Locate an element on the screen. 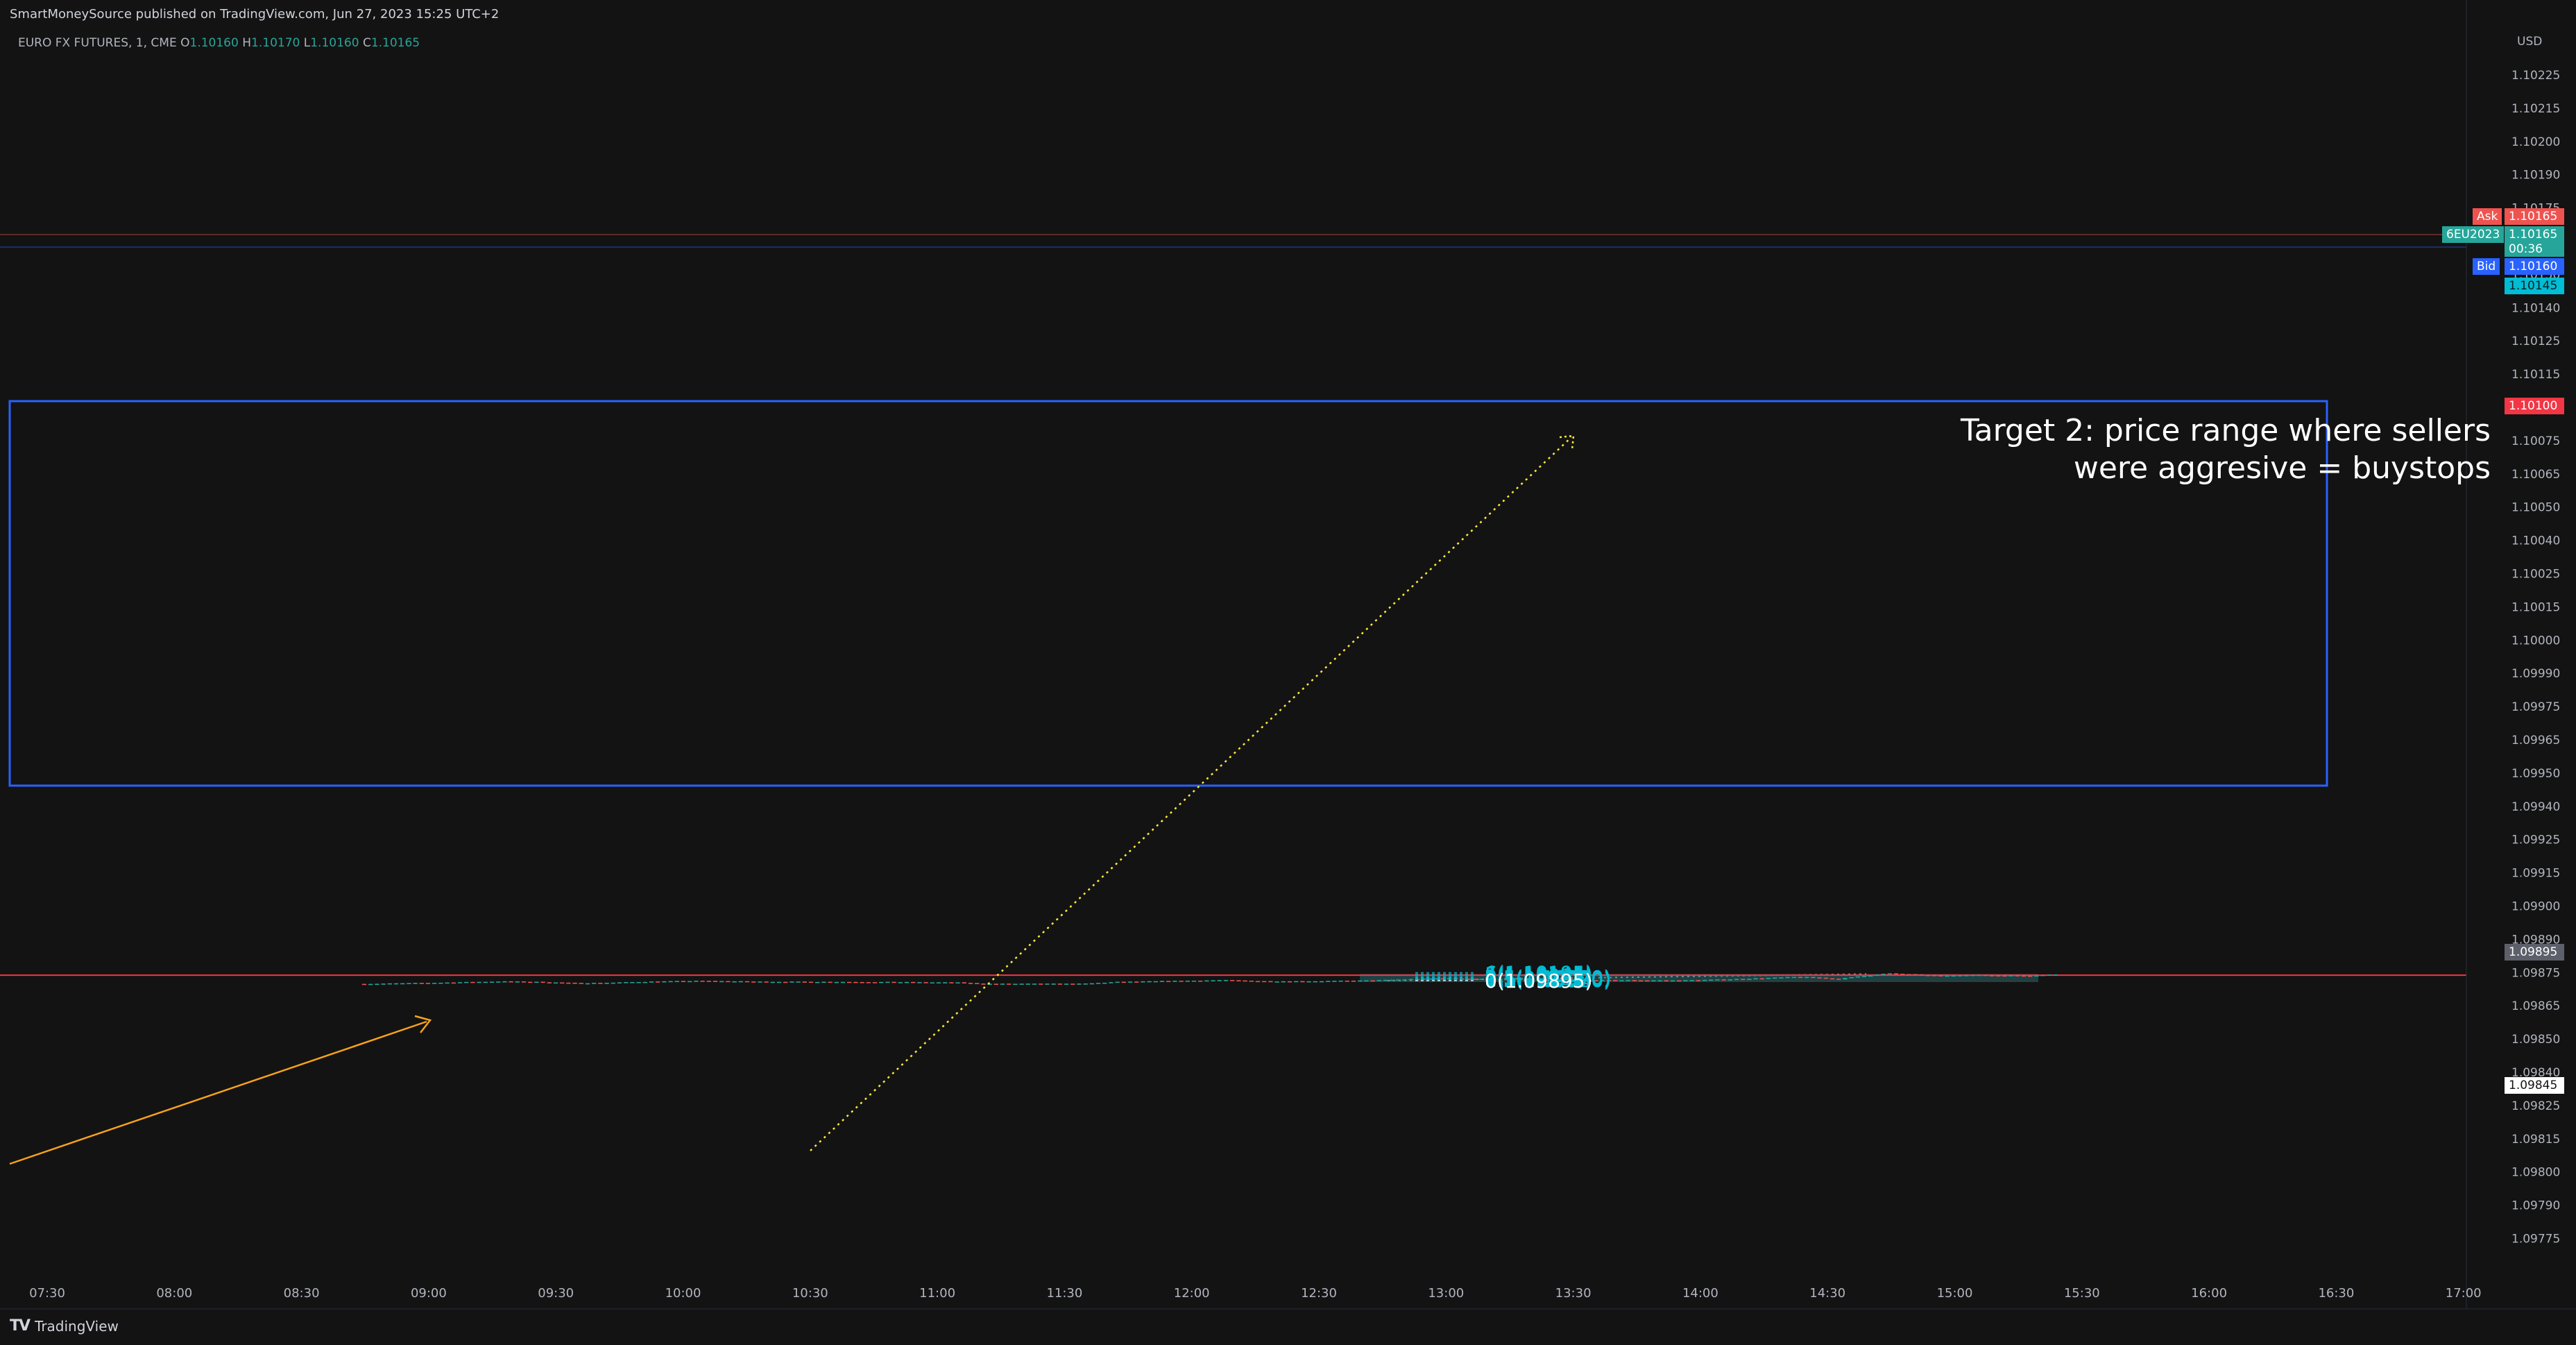 The image size is (2576, 1345). low-label: L is located at coordinates (307, 43).